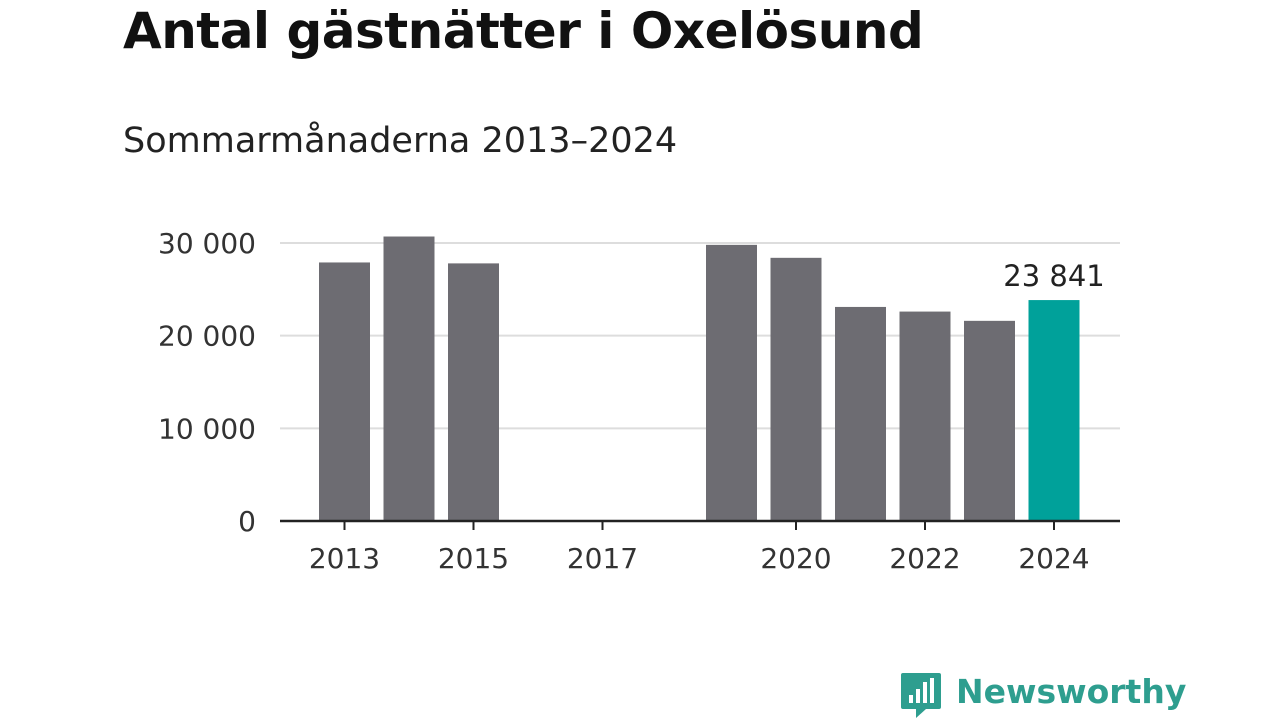 The width and height of the screenshot is (1280, 720). Describe the element at coordinates (924, 558) in the screenshot. I see `x-tick-label: 2022` at that location.